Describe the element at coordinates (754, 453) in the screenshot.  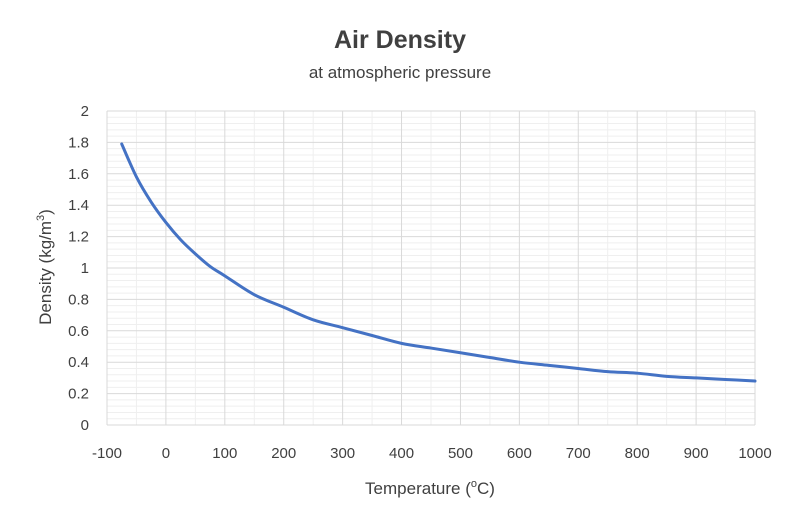
I see `x-tick-label: 1000` at that location.